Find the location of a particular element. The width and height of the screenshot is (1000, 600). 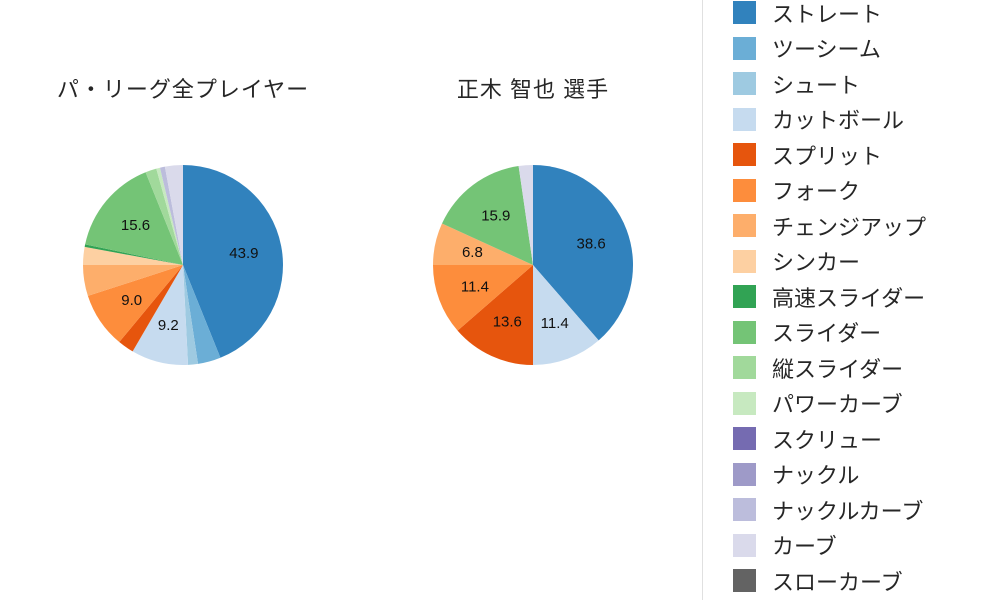

legend-item: パワーカーブ is located at coordinates (866, 404).